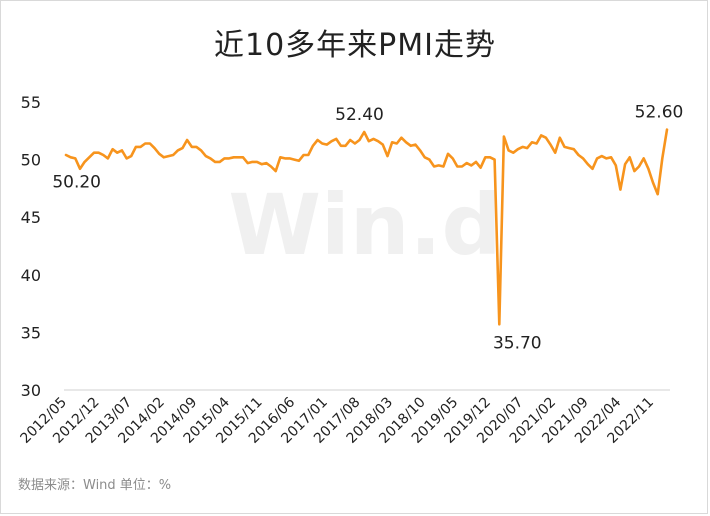 This screenshot has height=516, width=710. Describe the element at coordinates (31, 275) in the screenshot. I see `y-tick-label: 40` at that location.